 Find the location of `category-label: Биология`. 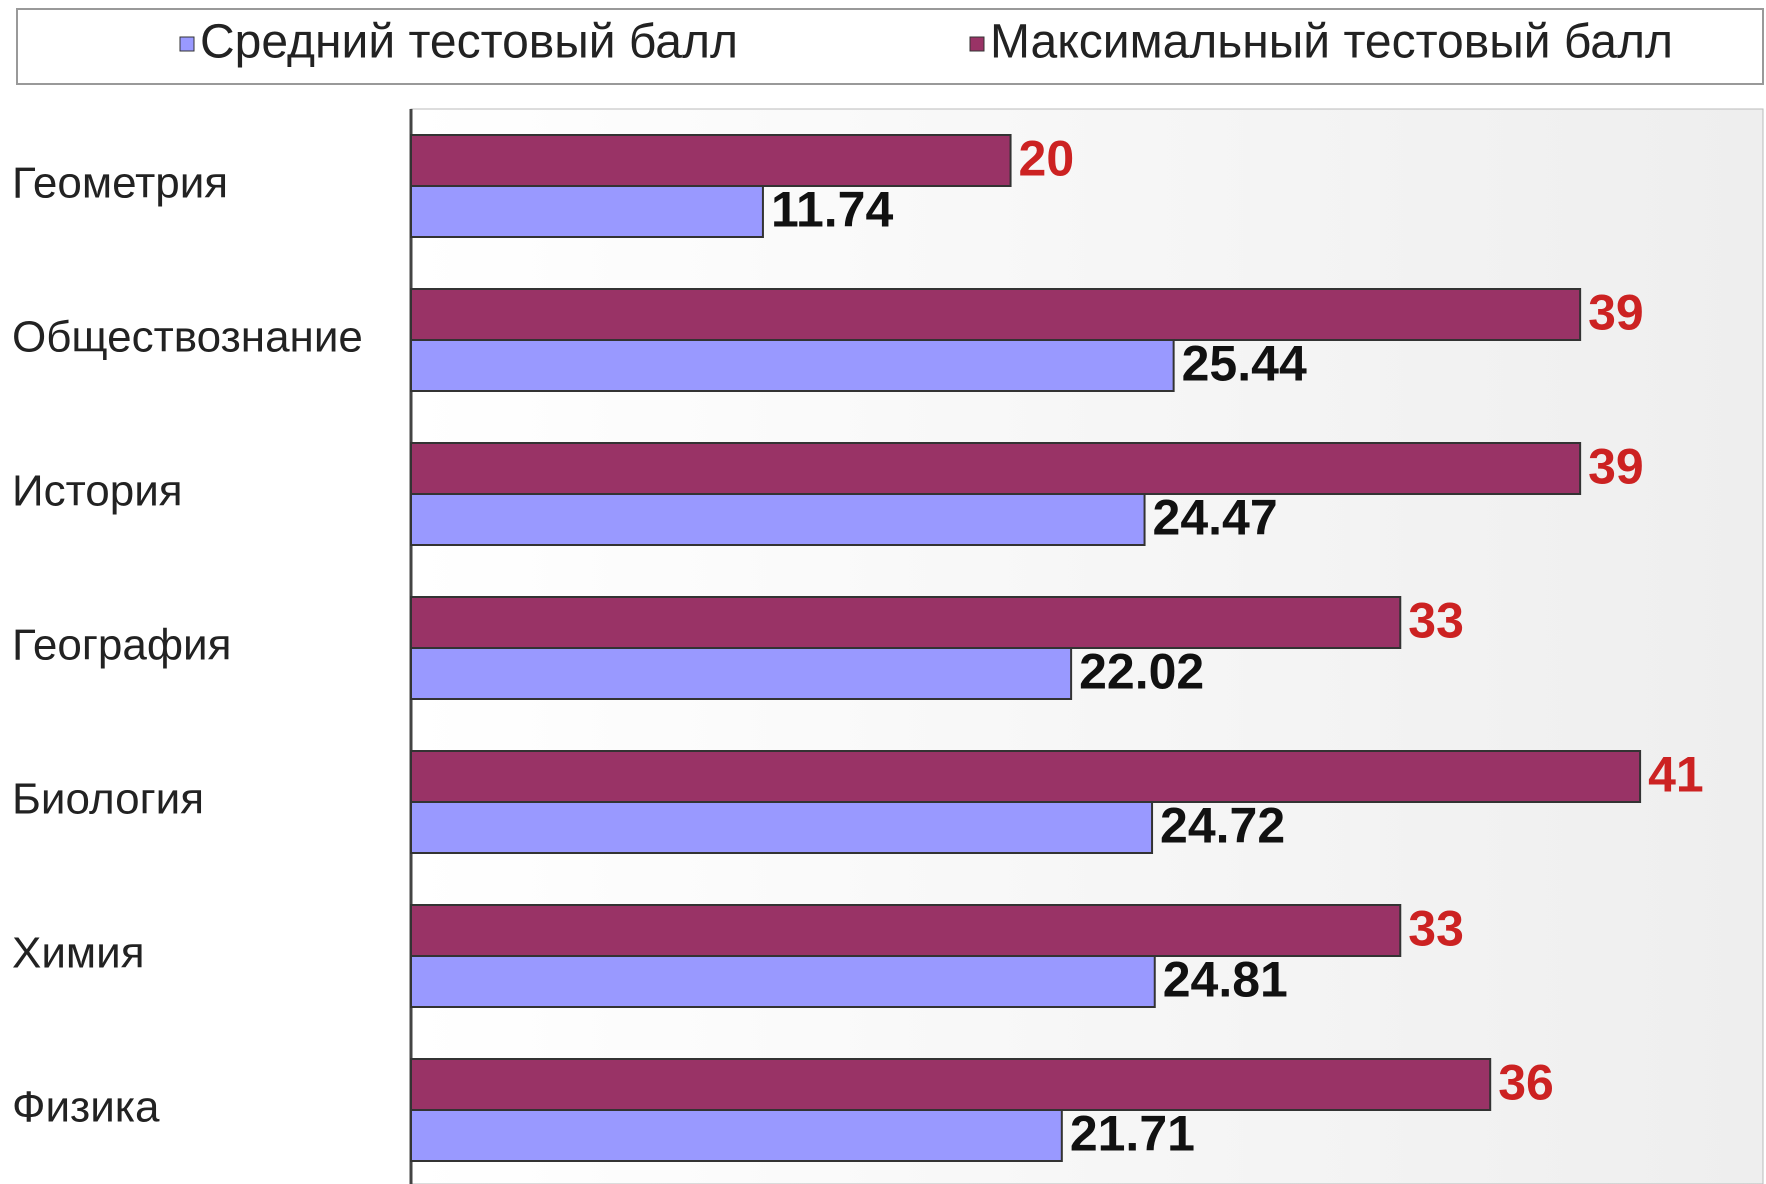

category-label: Биология is located at coordinates (108, 799).